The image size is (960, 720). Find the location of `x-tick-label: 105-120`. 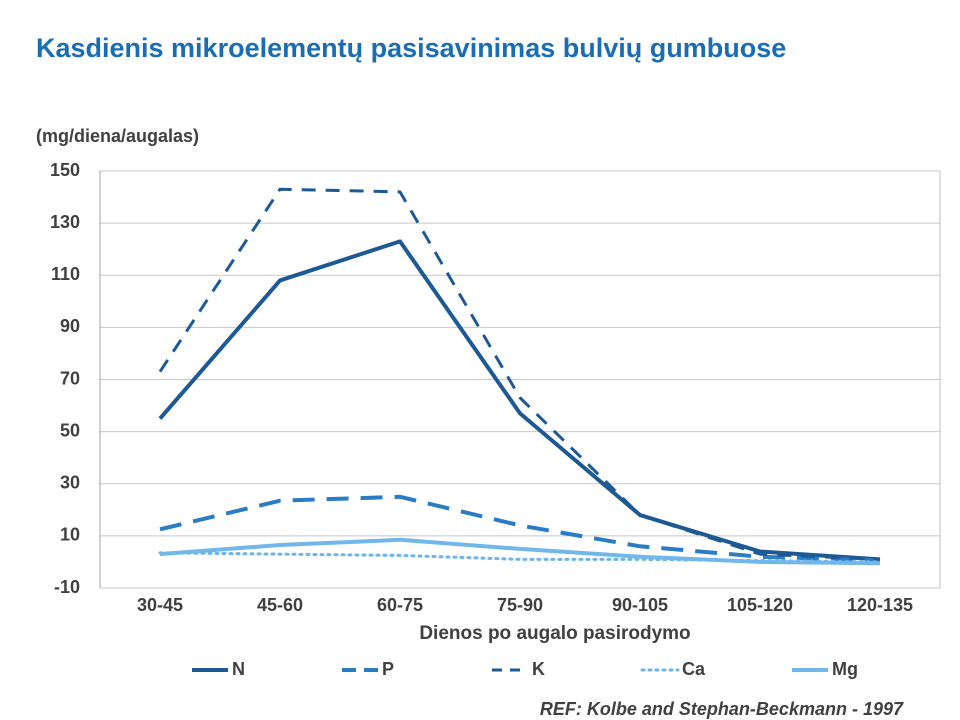

x-tick-label: 105-120 is located at coordinates (760, 605).